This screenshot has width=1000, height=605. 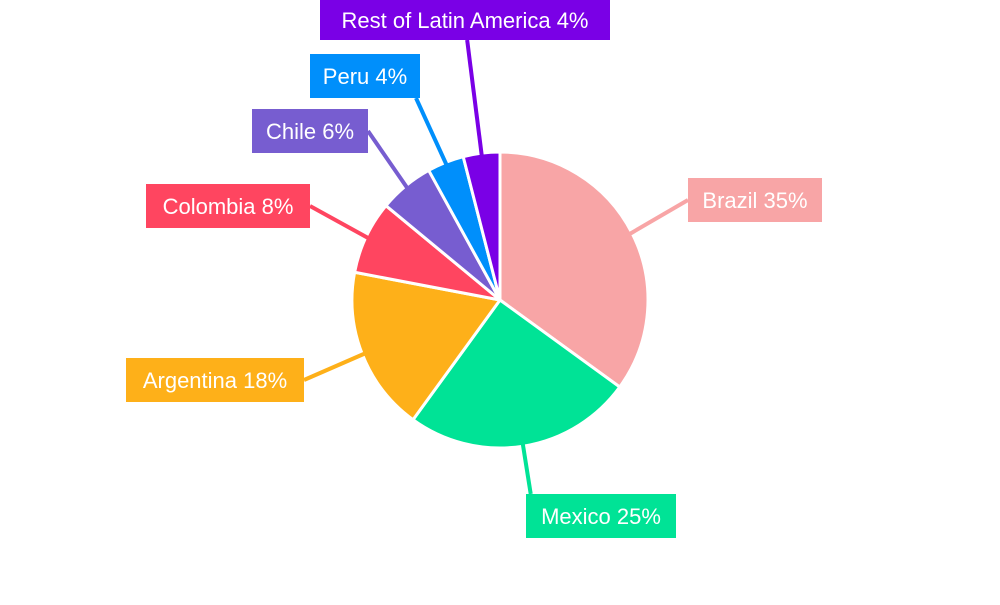 I want to click on leader-line-chile, so click(x=387, y=159).